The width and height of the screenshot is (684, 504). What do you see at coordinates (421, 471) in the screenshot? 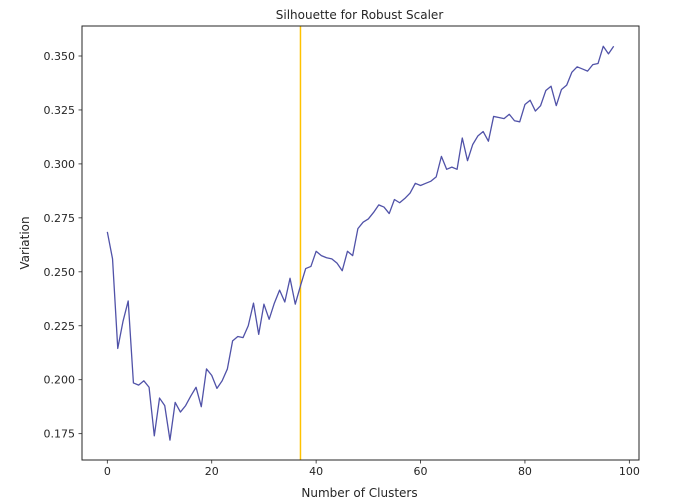
I see `x-tick-label: 60` at bounding box center [421, 471].